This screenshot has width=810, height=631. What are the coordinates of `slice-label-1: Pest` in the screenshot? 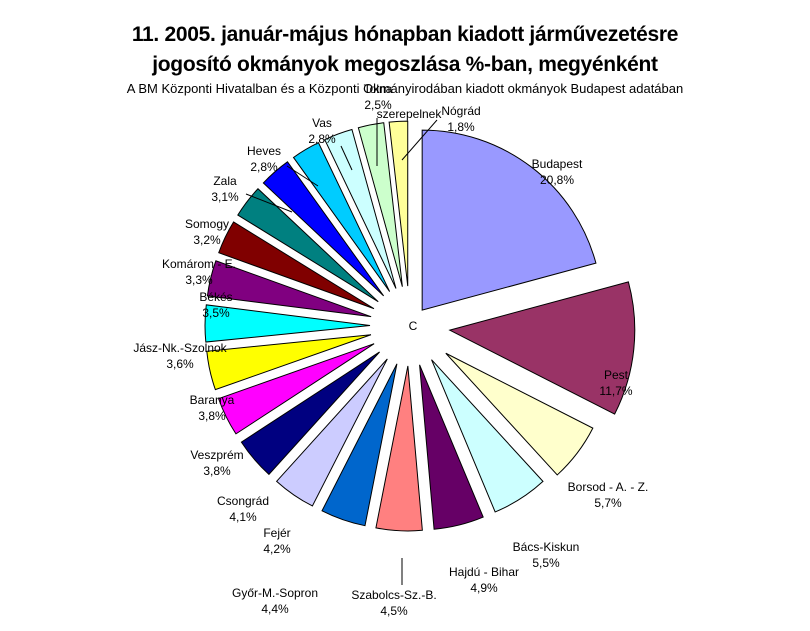 It's located at (616, 375).